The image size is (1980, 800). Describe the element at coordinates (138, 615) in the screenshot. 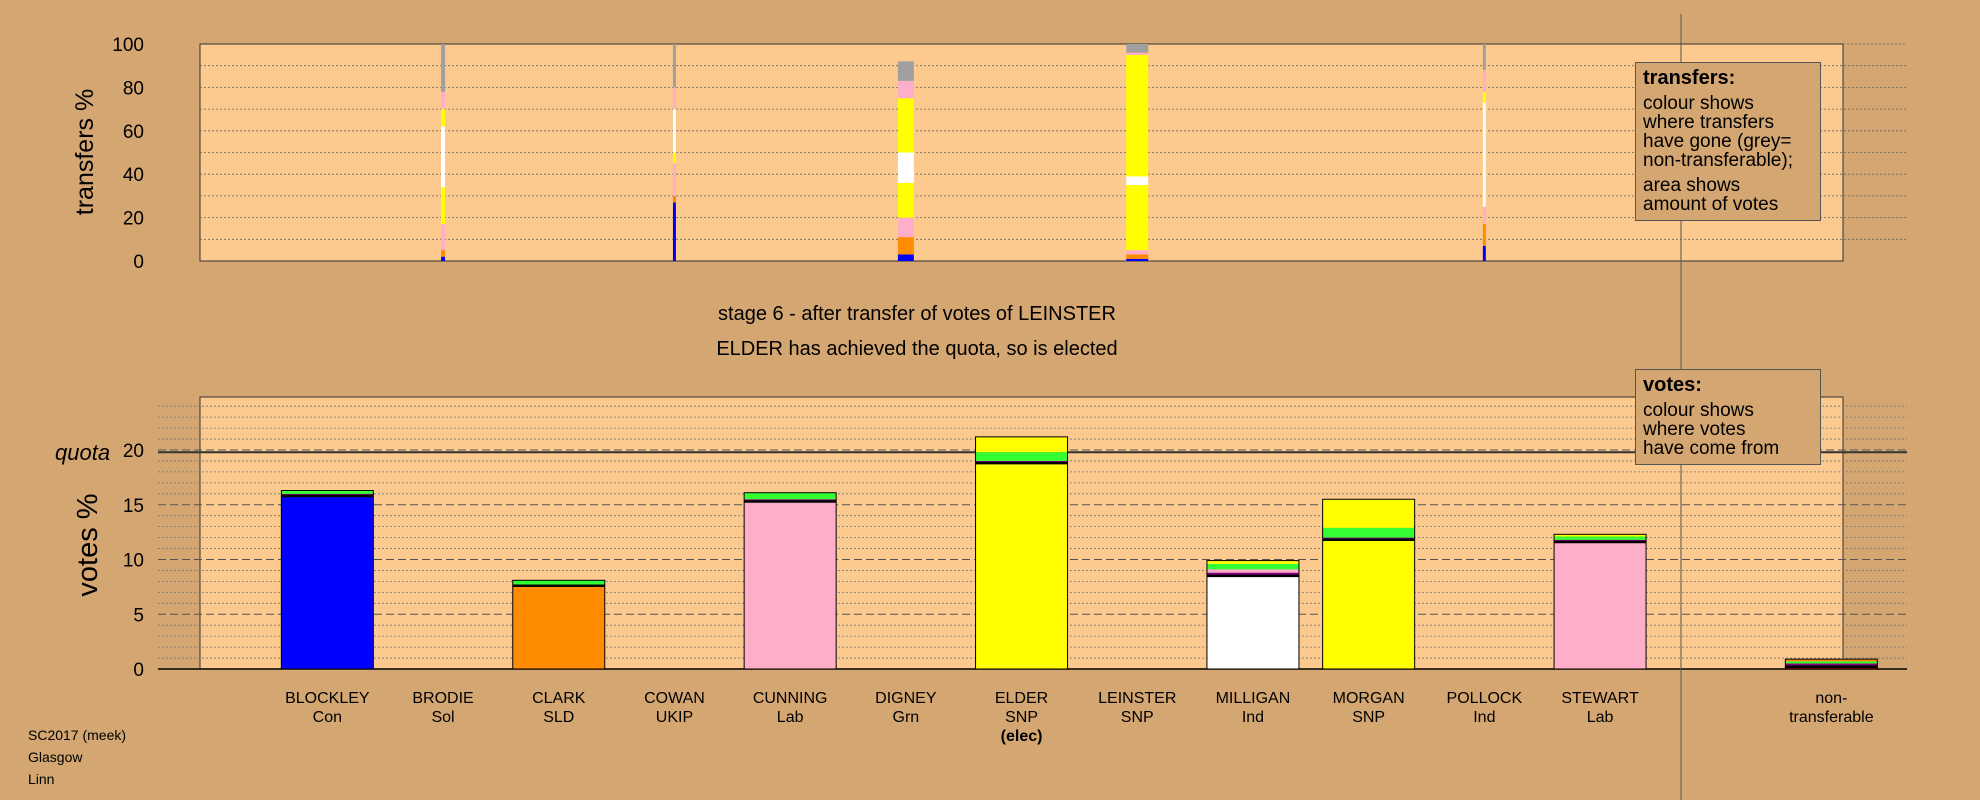

I see `votes-y-tick: 5` at that location.